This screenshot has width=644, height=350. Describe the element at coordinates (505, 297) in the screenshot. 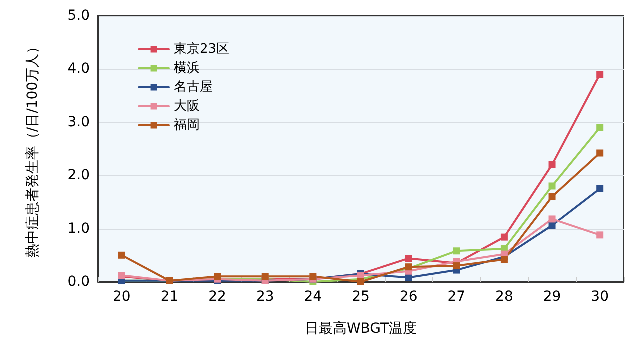

I see `x-tick-label: 28` at that location.